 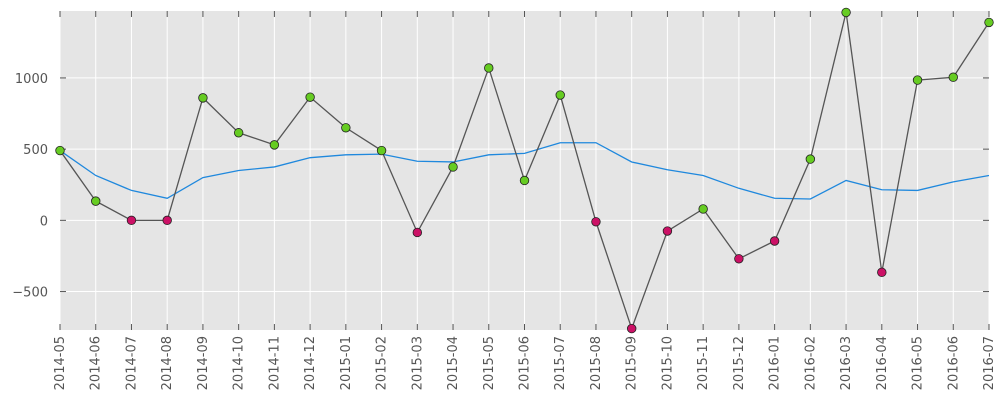 I want to click on x-tick-label: 2016-07, so click(x=989, y=363).